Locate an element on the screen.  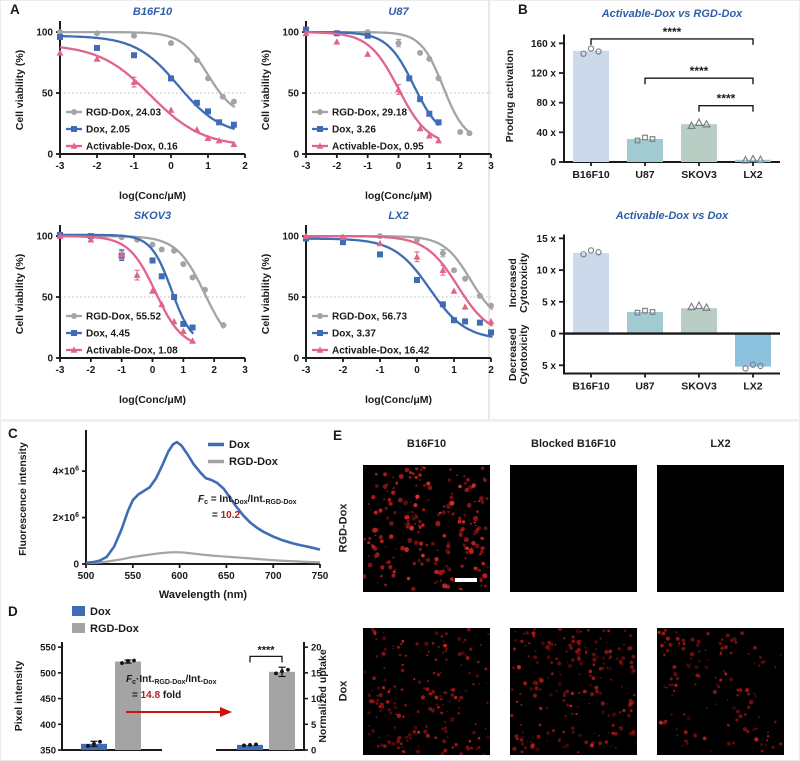
legend-Activable-Dox: Activable-Dox, 0.16 is located at coordinates (132, 147).